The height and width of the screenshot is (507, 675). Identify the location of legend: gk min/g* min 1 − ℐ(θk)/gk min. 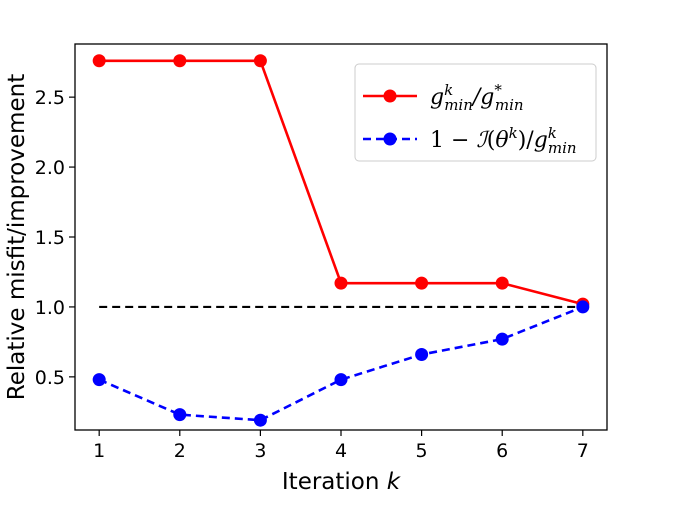
(475, 112).